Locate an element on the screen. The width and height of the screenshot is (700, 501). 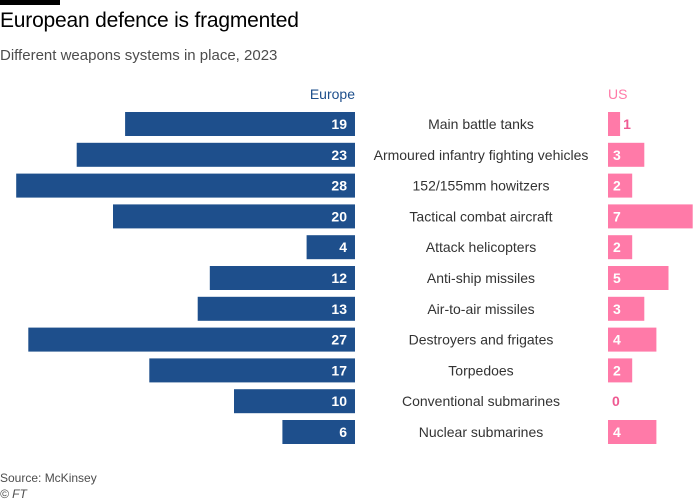
category-label: Anti-ship missiles is located at coordinates (481, 278).